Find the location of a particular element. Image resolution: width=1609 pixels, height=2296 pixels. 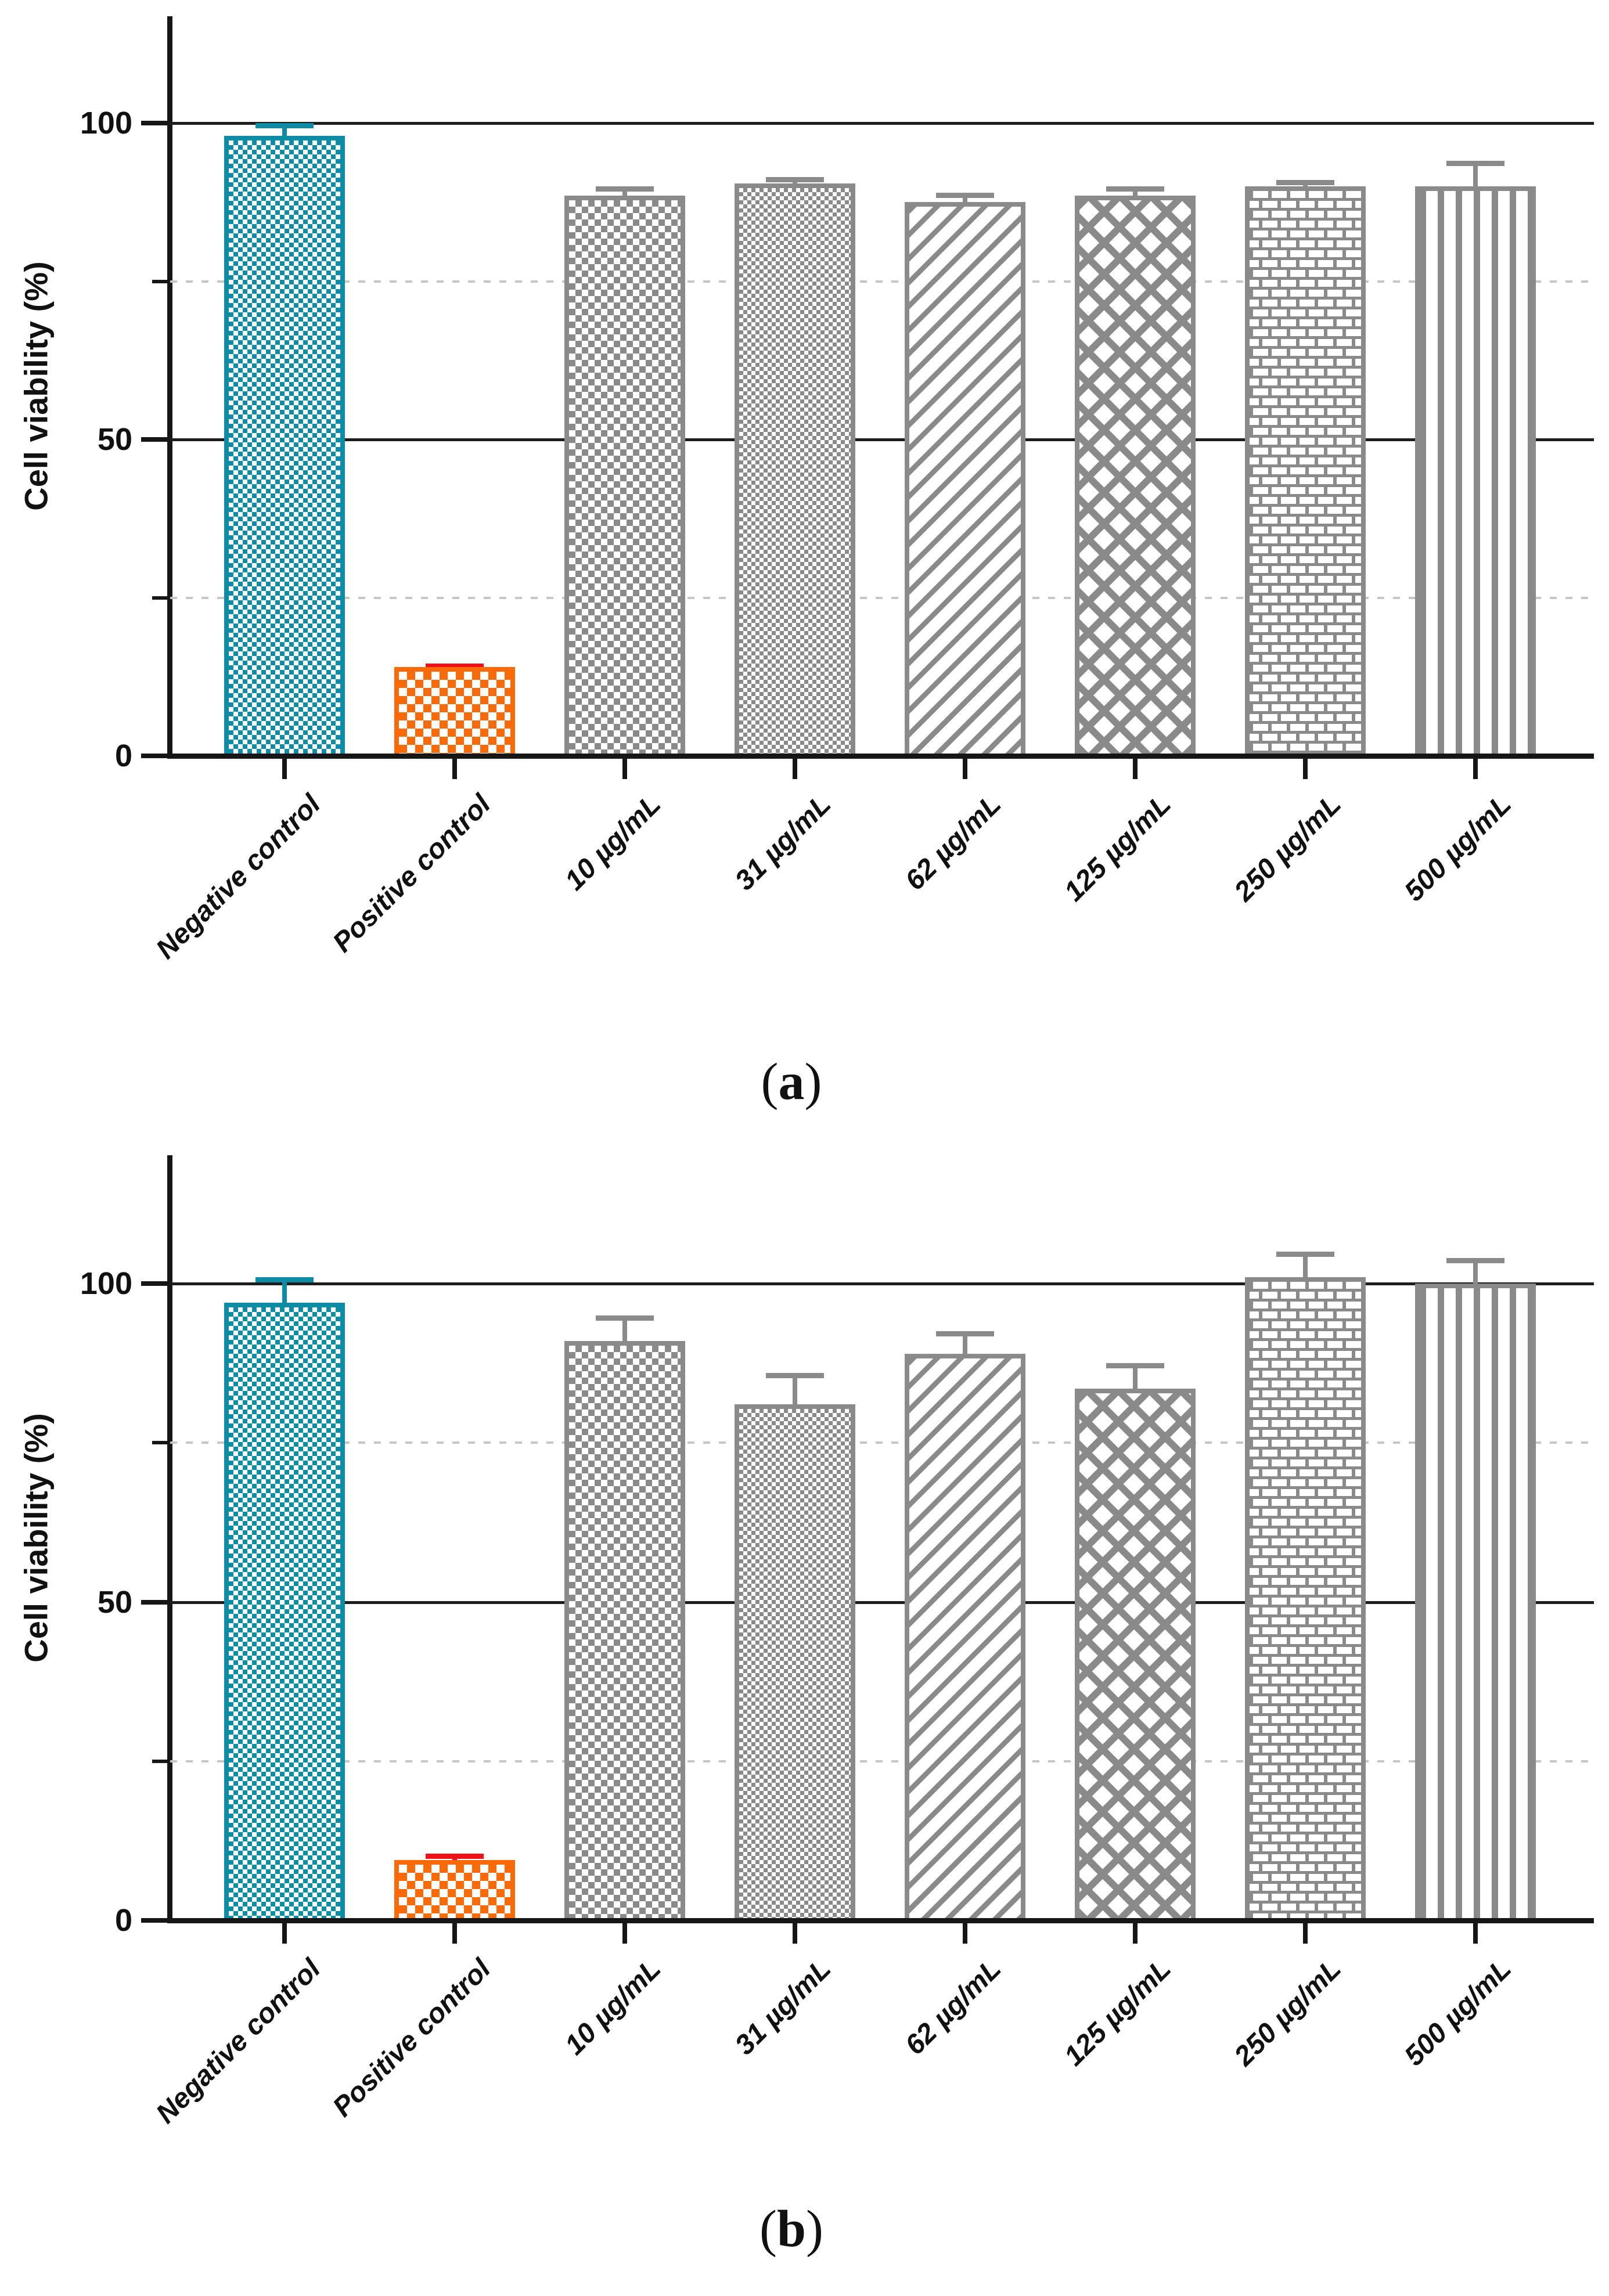

caption-letter-a: a is located at coordinates (792, 1082).